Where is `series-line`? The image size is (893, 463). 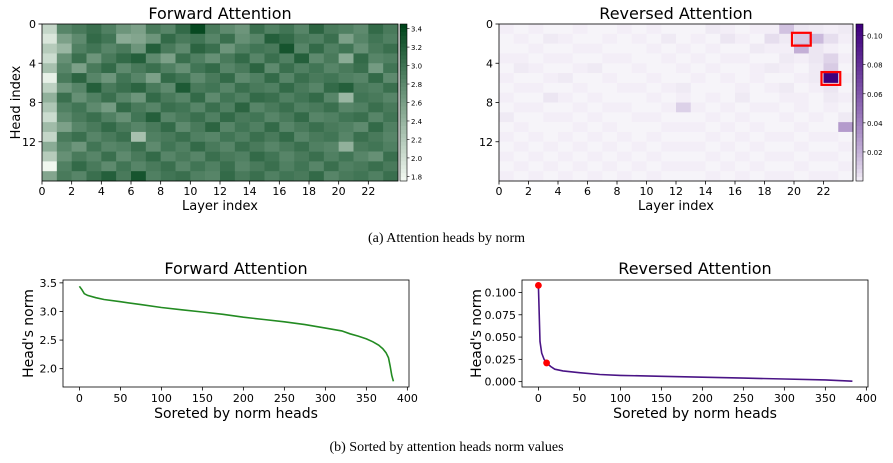 series-line is located at coordinates (695, 333).